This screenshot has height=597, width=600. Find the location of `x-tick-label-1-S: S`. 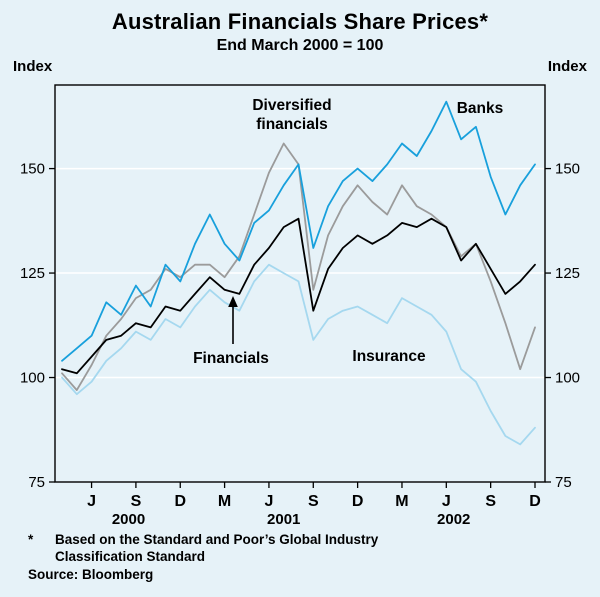

x-tick-label-1-S: S is located at coordinates (136, 501).